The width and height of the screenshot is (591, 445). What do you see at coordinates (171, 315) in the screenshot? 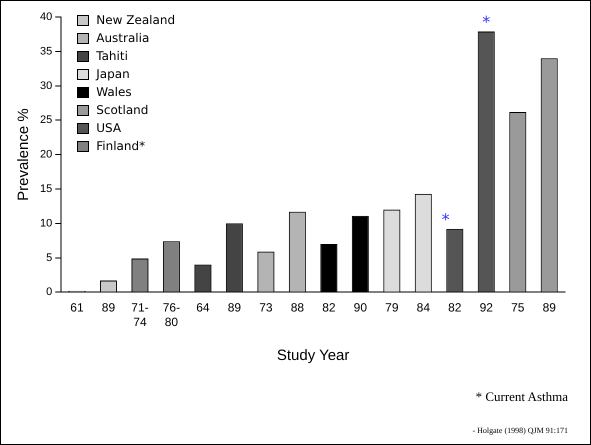
I see `x-tick-label: 76- 80` at bounding box center [171, 315].